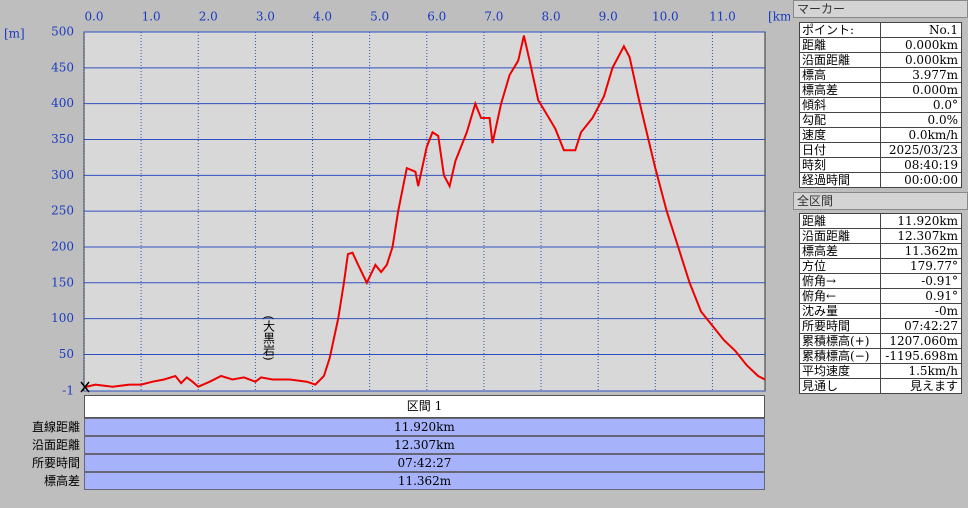 The height and width of the screenshot is (508, 968). Describe the element at coordinates (379, 17) in the screenshot. I see `x-tick-label: 5.0` at that location.